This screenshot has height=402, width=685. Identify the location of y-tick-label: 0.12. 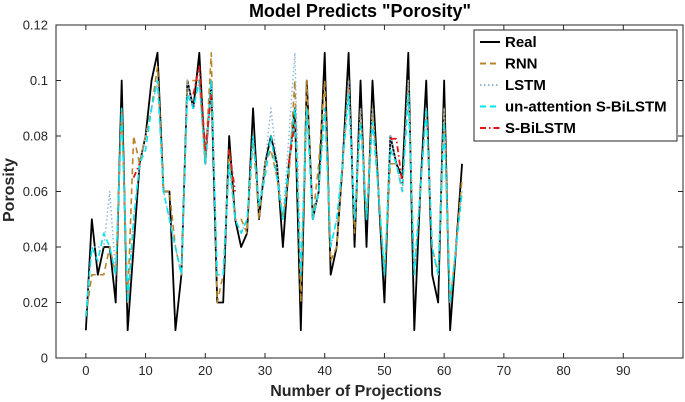
(35, 25).